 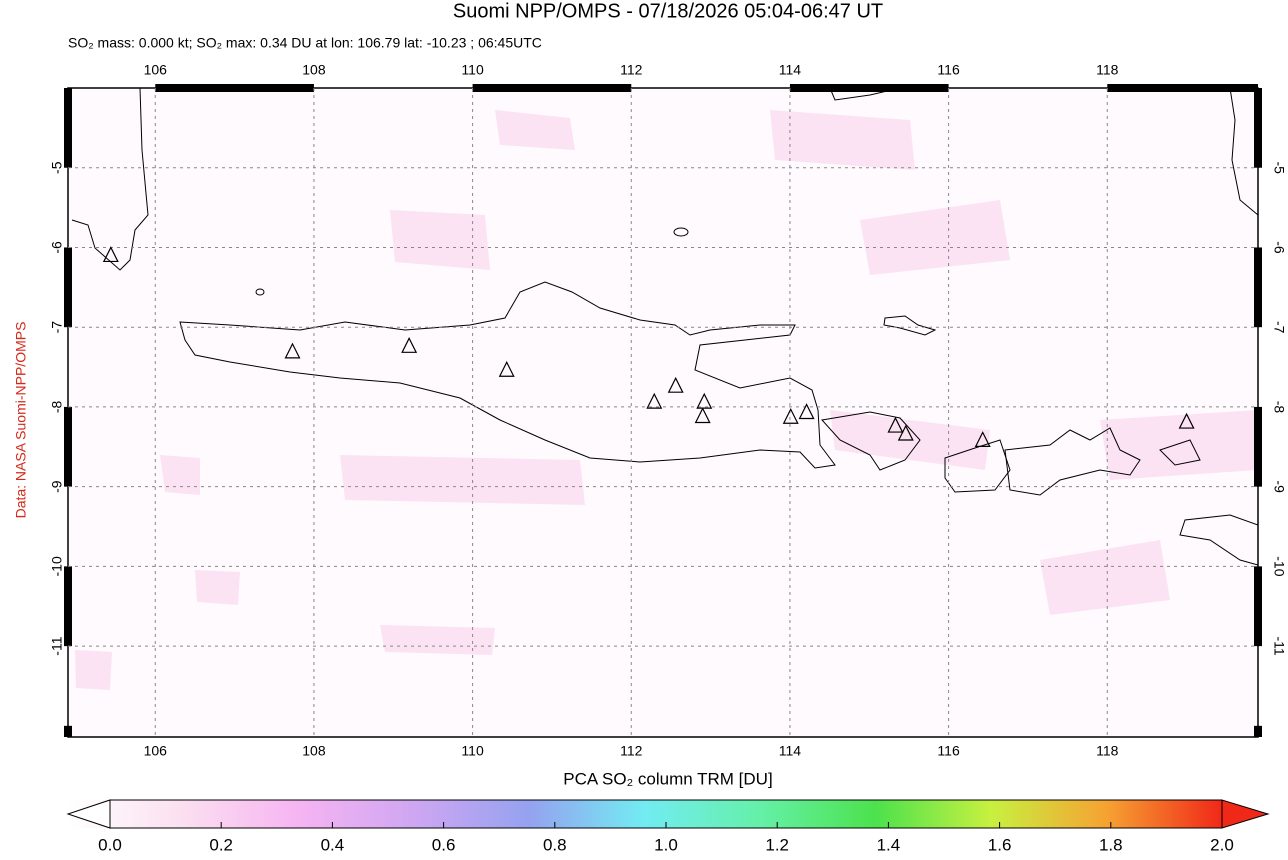 I want to click on colorbar-high-arrow, so click(x=1245, y=814).